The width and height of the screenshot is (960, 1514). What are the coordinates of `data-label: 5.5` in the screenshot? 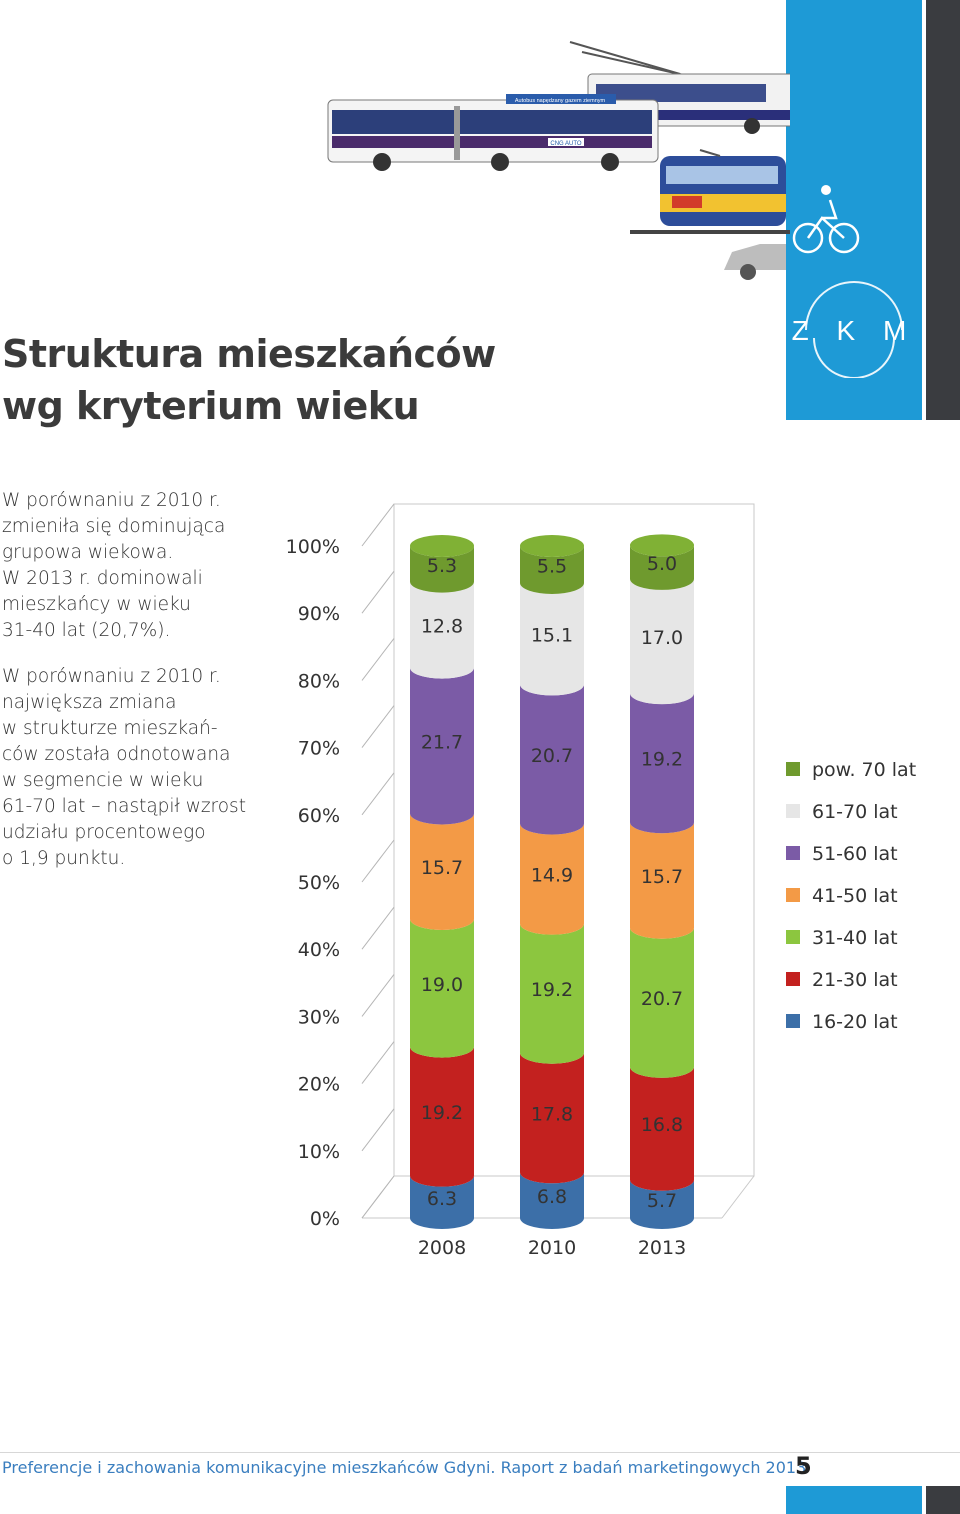 It's located at (552, 566).